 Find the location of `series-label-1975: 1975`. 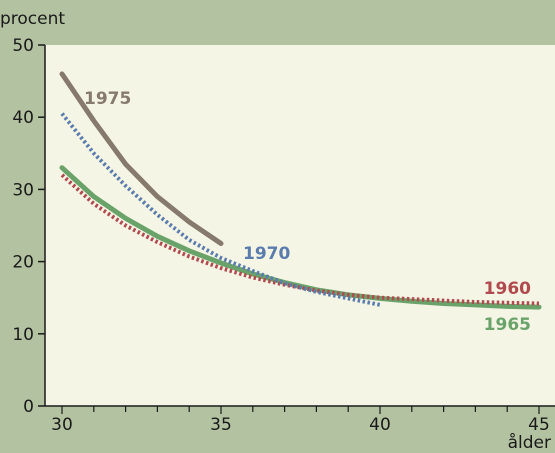

series-label-1975: 1975 is located at coordinates (107, 99).